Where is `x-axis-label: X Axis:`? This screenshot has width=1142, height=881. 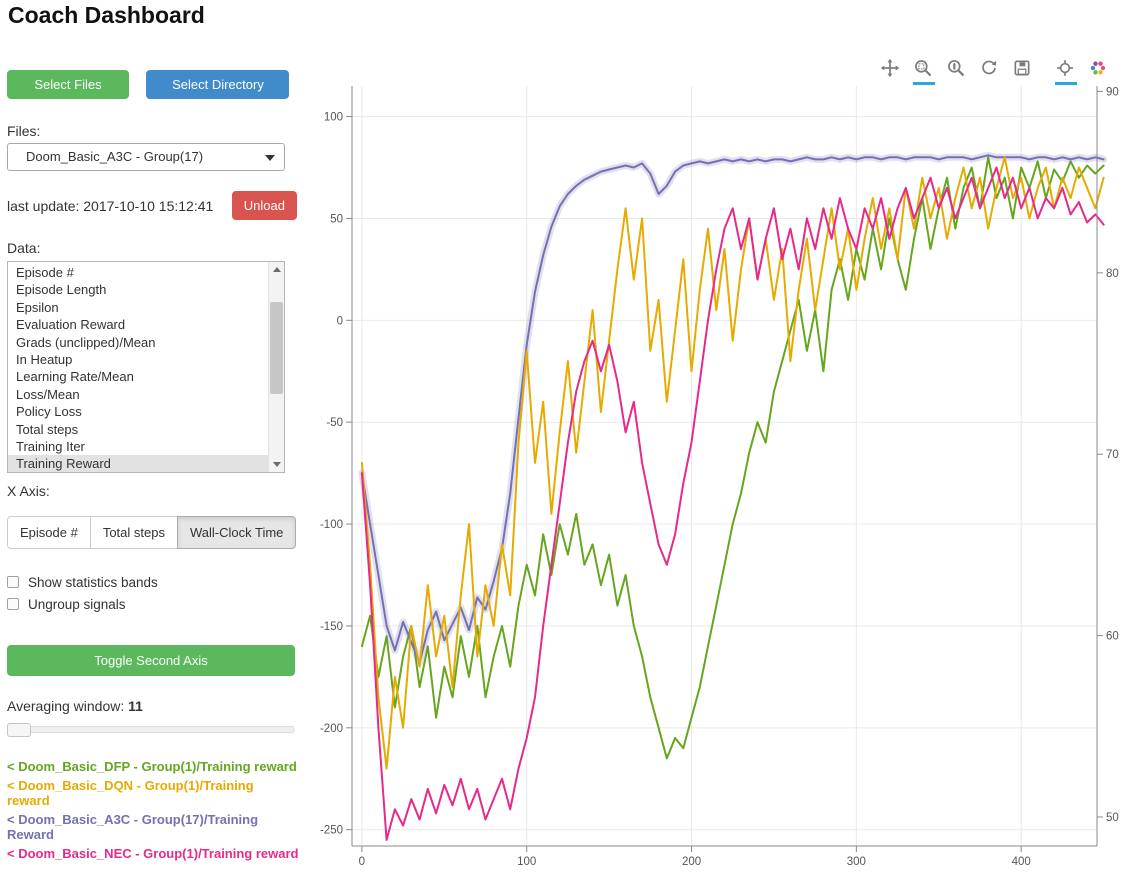 x-axis-label: X Axis: is located at coordinates (28, 491).